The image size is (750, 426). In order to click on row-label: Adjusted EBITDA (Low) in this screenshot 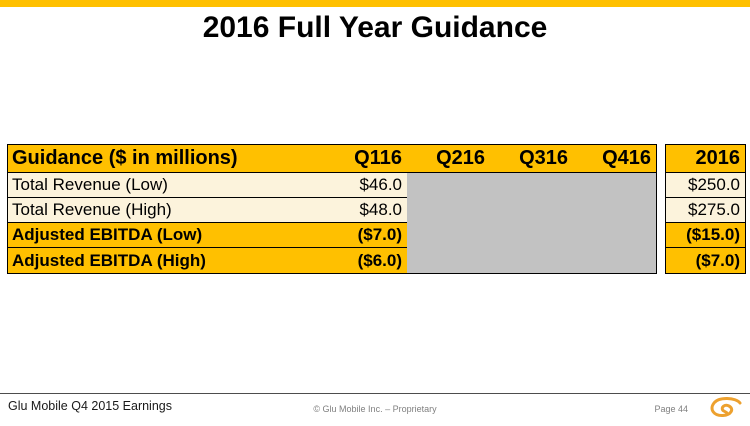, I will do `click(166, 235)`.